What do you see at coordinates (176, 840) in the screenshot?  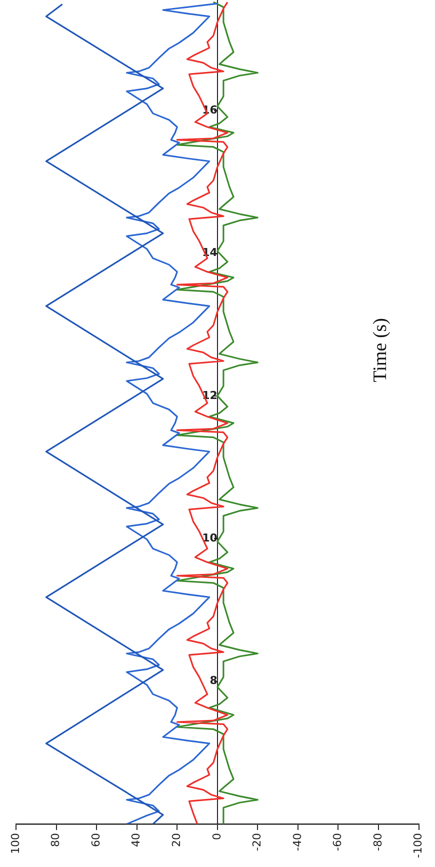 I see `x-tick-label: 20` at bounding box center [176, 840].